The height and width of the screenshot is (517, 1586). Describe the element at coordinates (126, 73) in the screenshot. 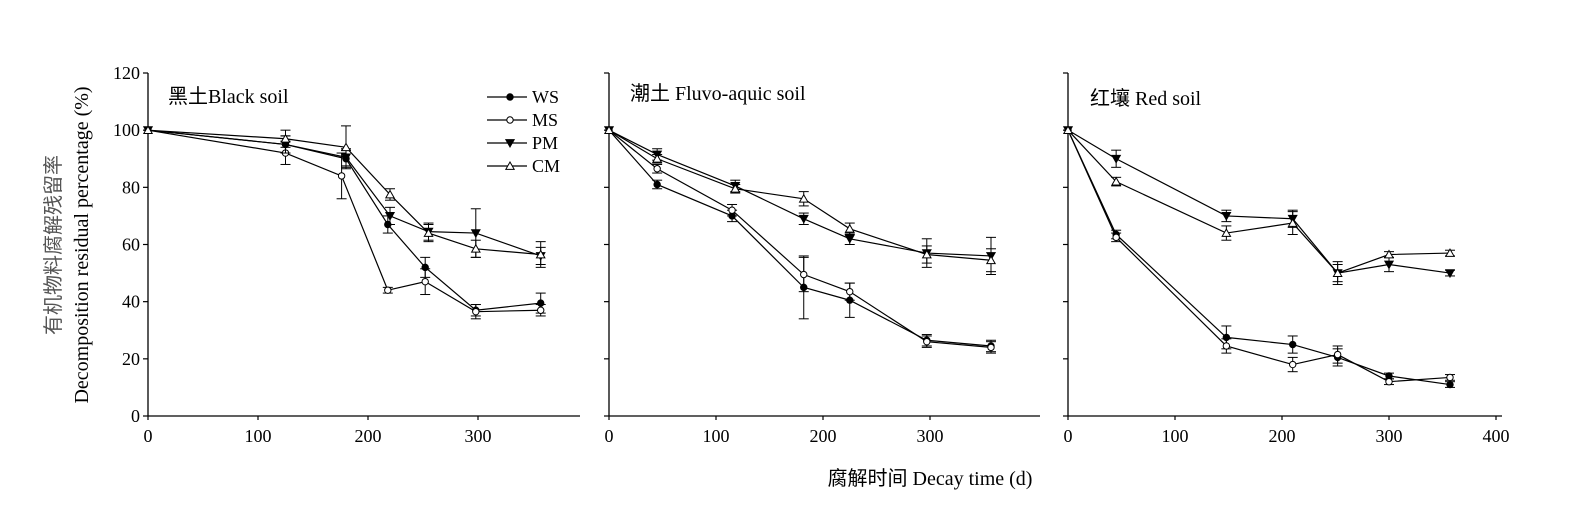

I see `y-tick-label: 120` at that location.